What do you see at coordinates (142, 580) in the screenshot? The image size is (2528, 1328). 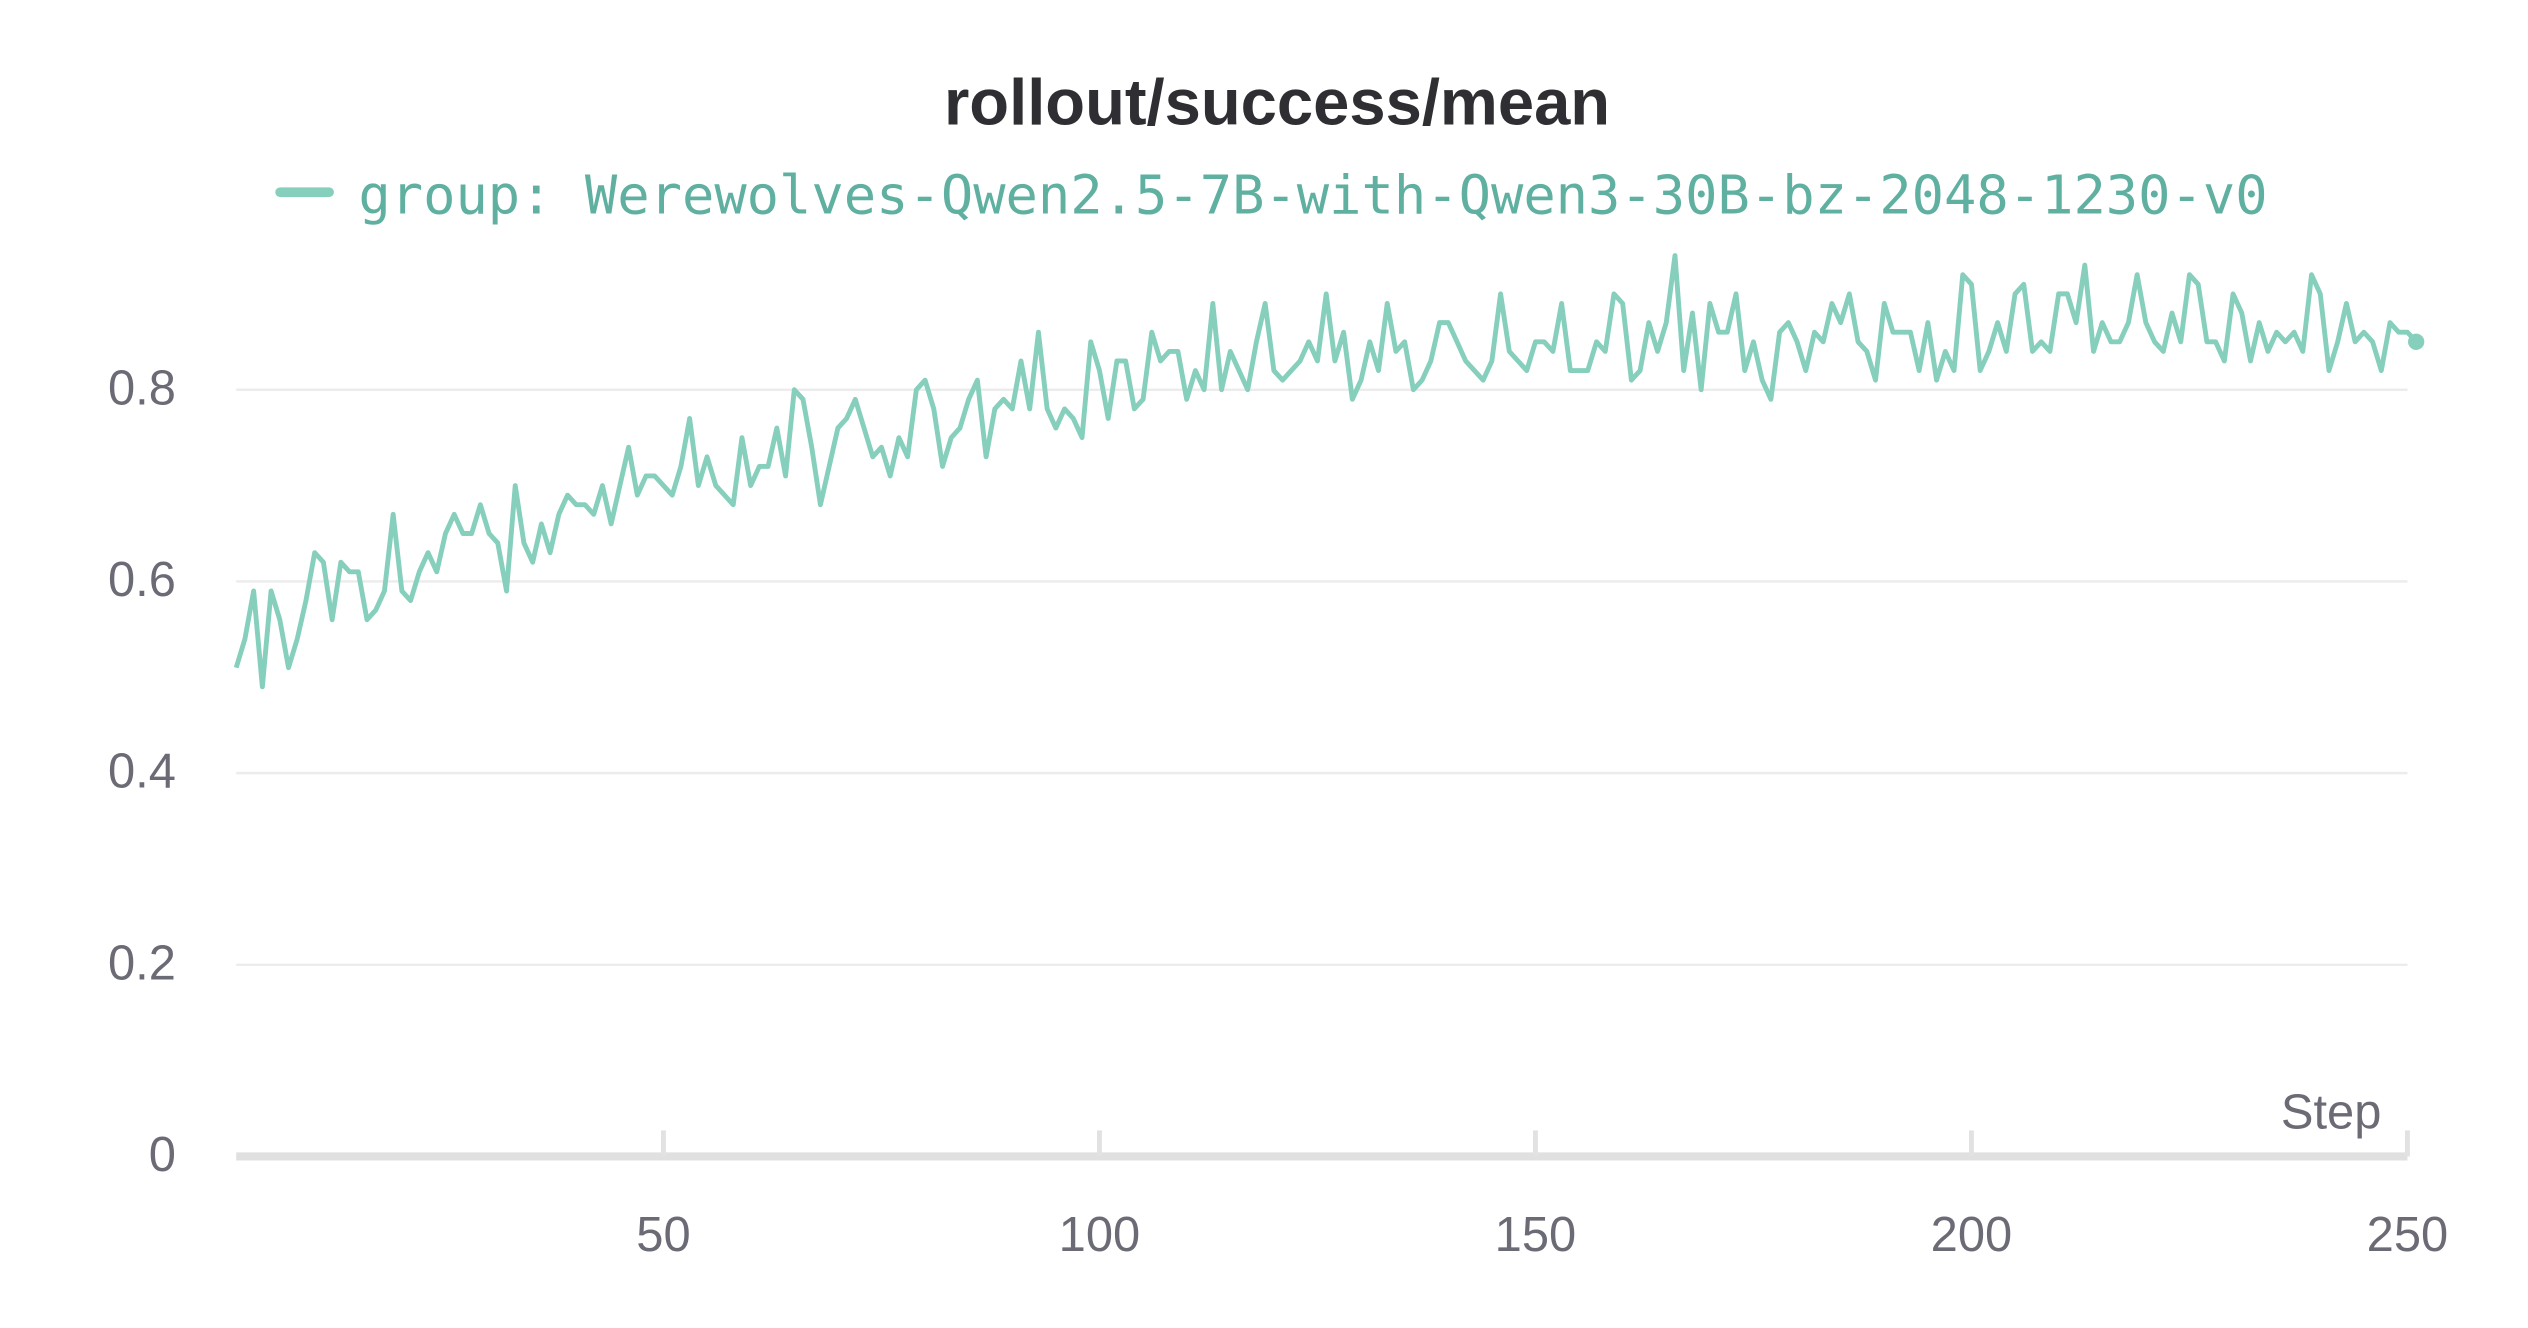 I see `y-tick-label: 0.6` at bounding box center [142, 580].